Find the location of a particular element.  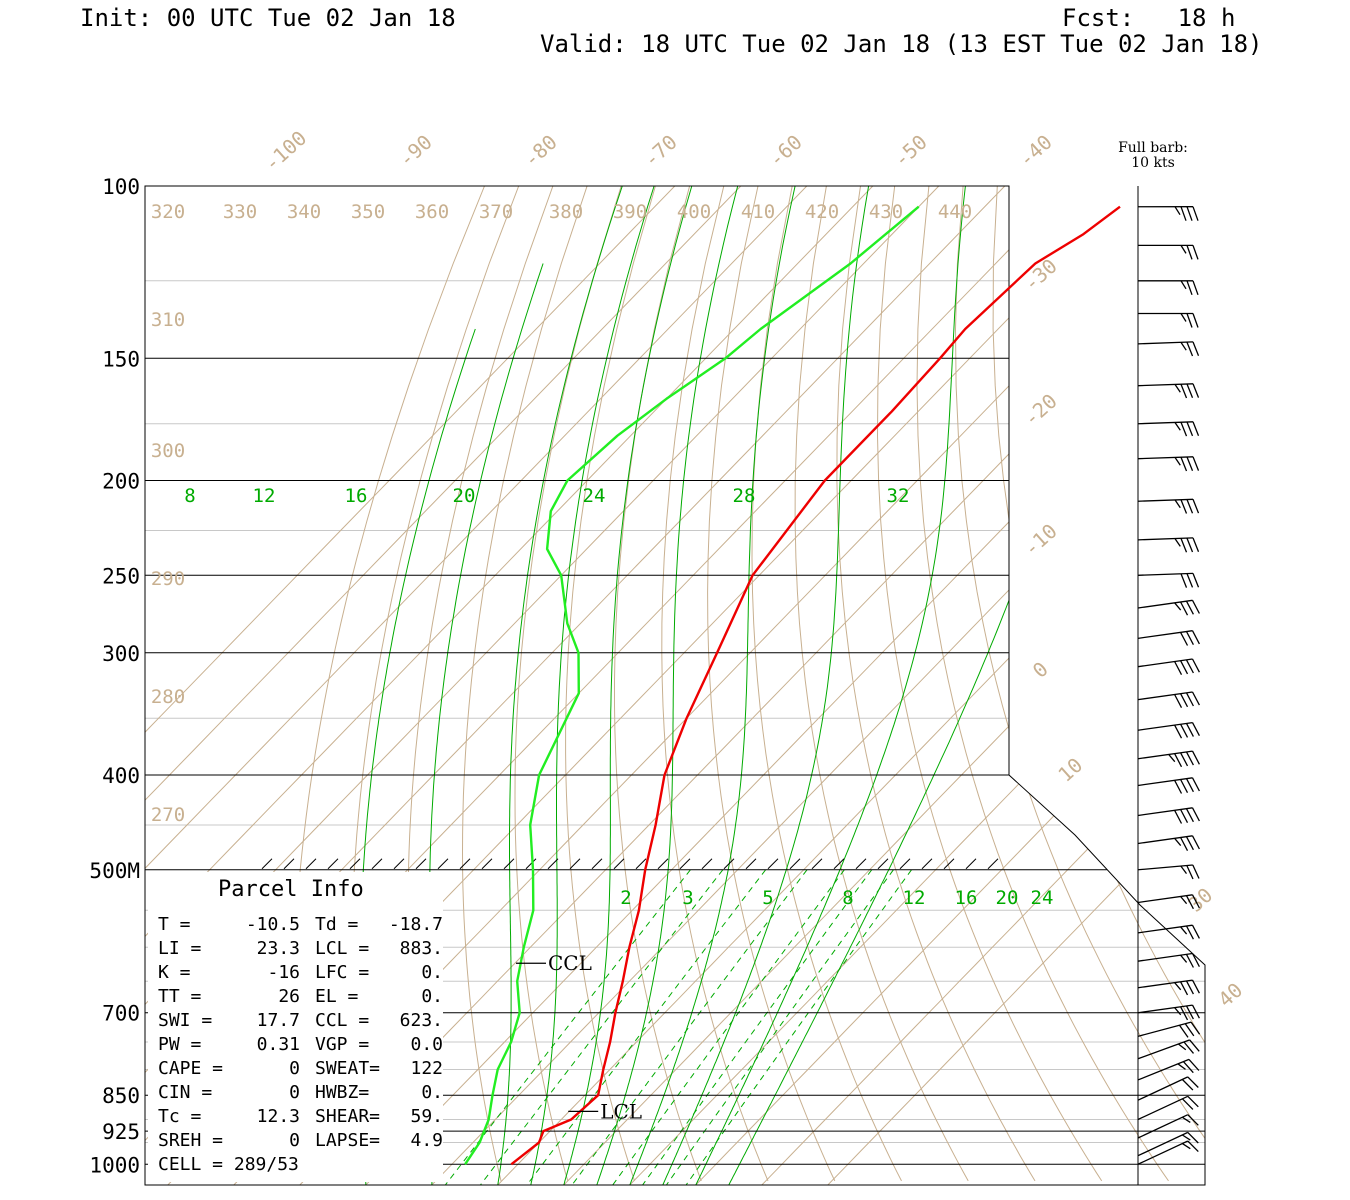

parcel-key: TT = is located at coordinates (180, 996).